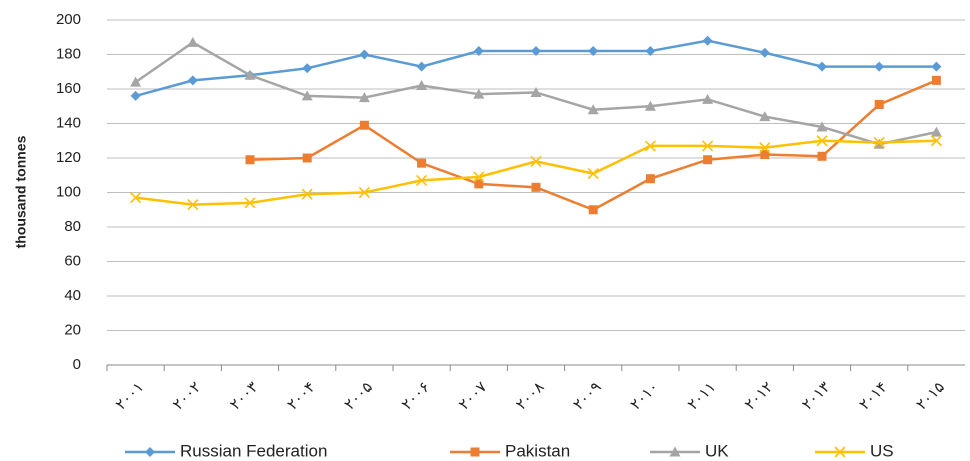  Describe the element at coordinates (77, 364) in the screenshot. I see `y-tick-label: 0` at that location.